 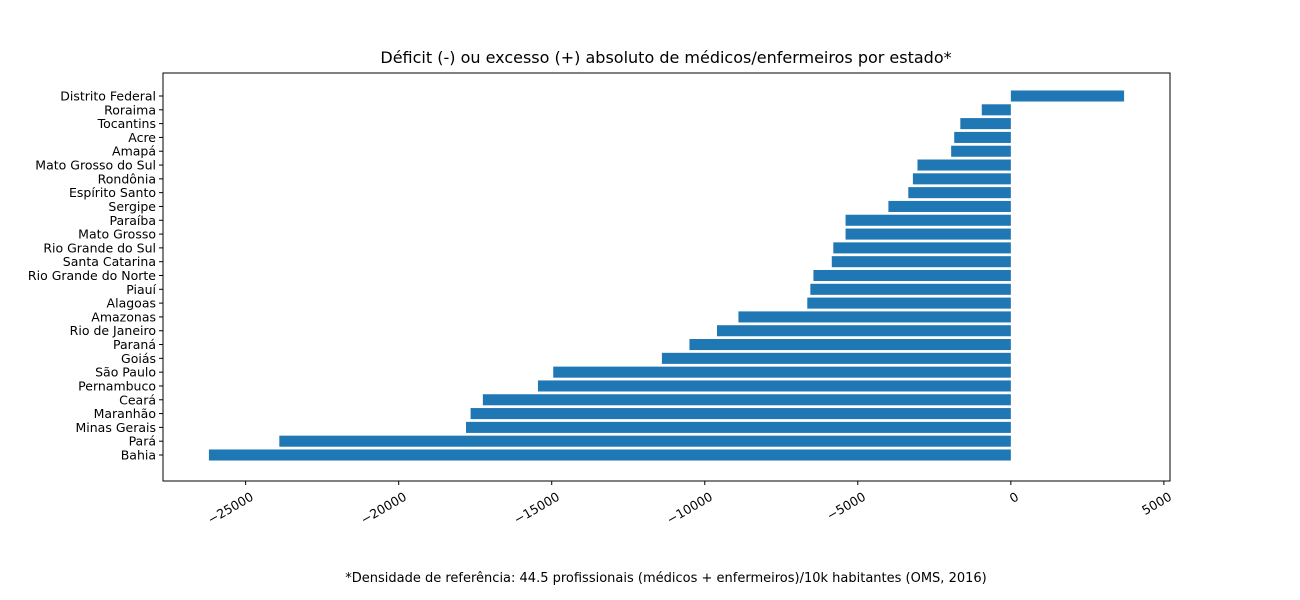 What do you see at coordinates (964, 165) in the screenshot?
I see `bar-mato-grosso-do-sul` at bounding box center [964, 165].